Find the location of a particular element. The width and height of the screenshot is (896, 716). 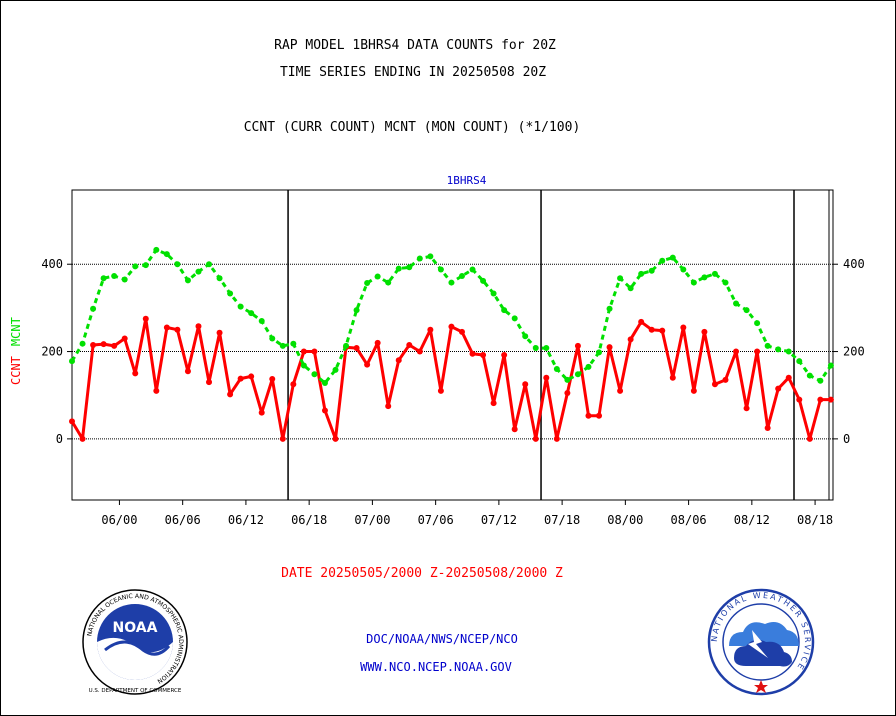

noaa-wordmark: NOAA is located at coordinates (135, 628).